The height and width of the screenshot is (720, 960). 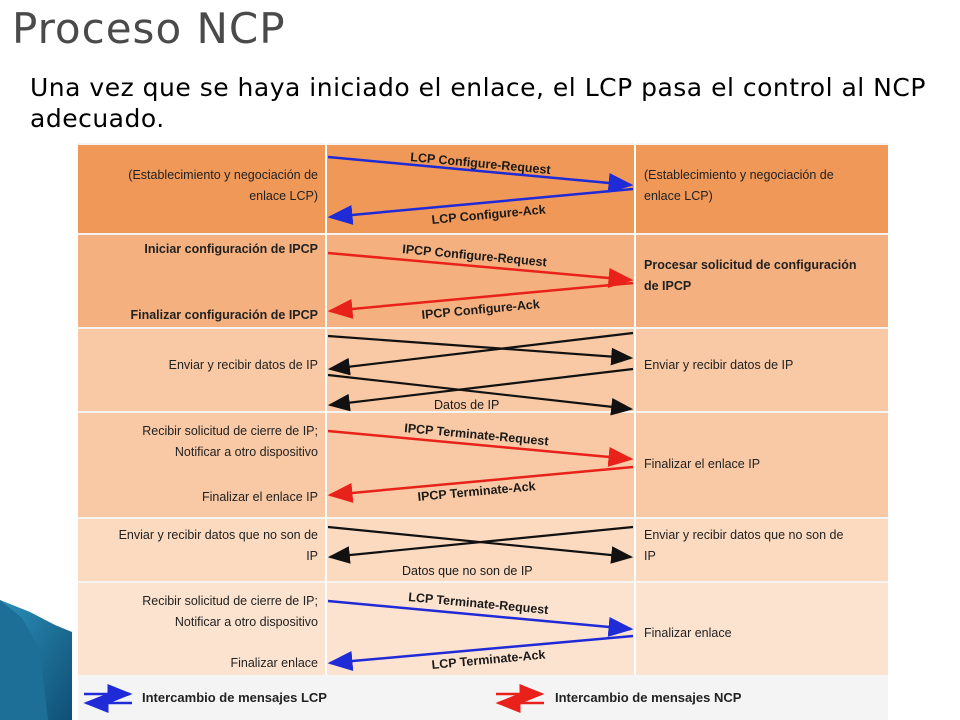 I want to click on row6-left-line2: Notificar a otro dispositivo, so click(x=246, y=622).